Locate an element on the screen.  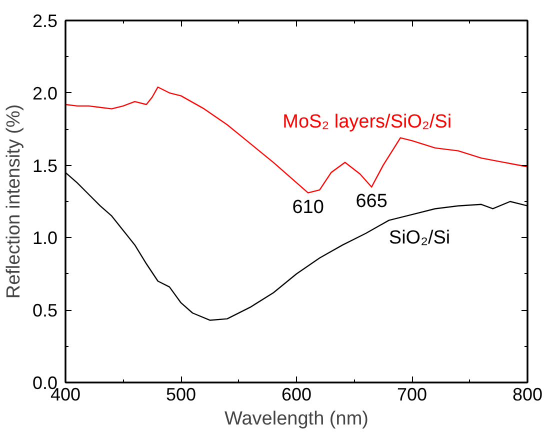
y-tick-label: 1.0 is located at coordinates (45, 238).